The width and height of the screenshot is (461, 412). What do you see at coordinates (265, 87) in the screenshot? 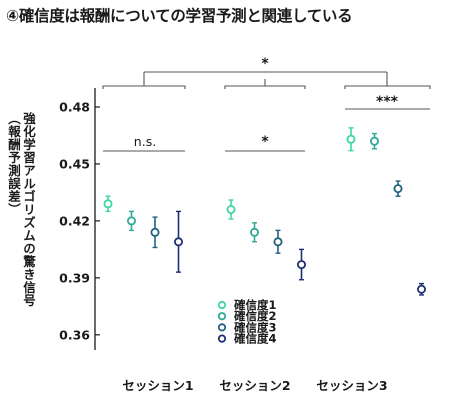
I see `bracket-session2` at bounding box center [265, 87].